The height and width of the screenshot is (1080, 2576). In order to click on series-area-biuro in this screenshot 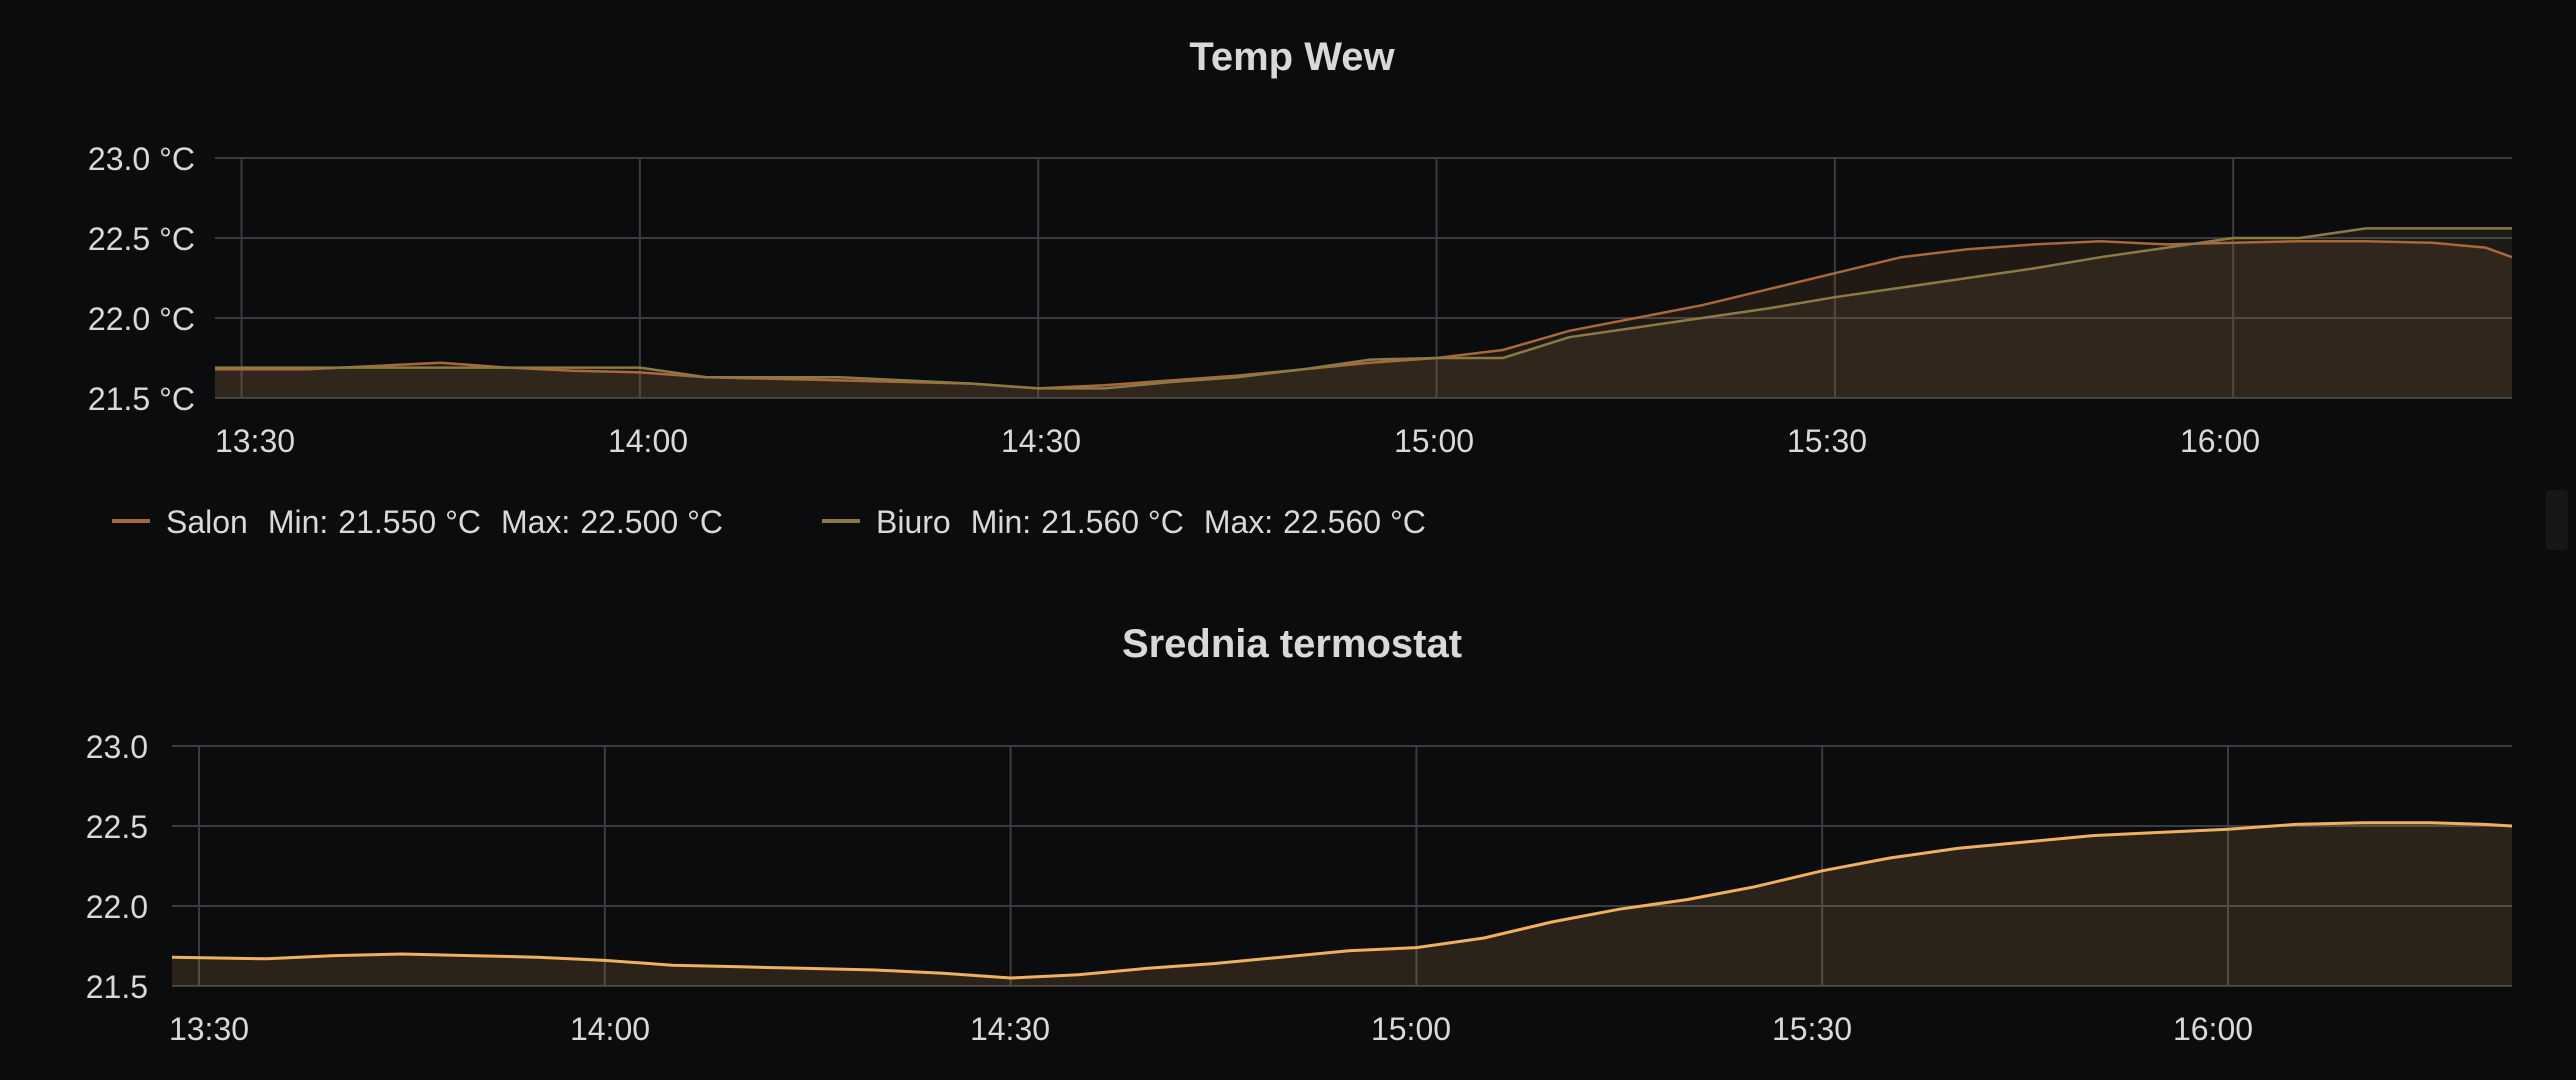, I will do `click(1363, 313)`.